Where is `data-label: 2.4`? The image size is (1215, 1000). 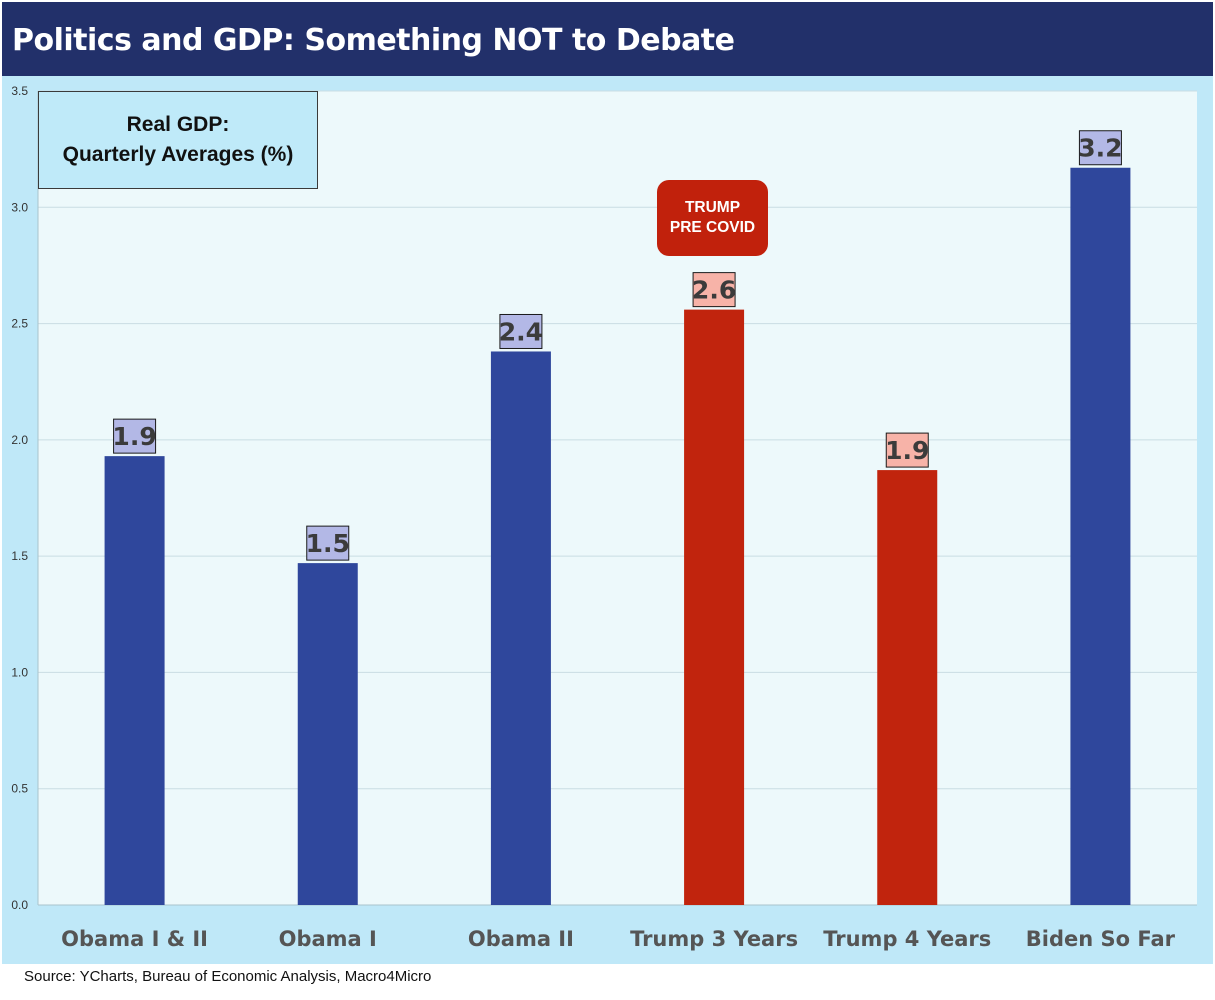
data-label: 2.4 is located at coordinates (521, 331).